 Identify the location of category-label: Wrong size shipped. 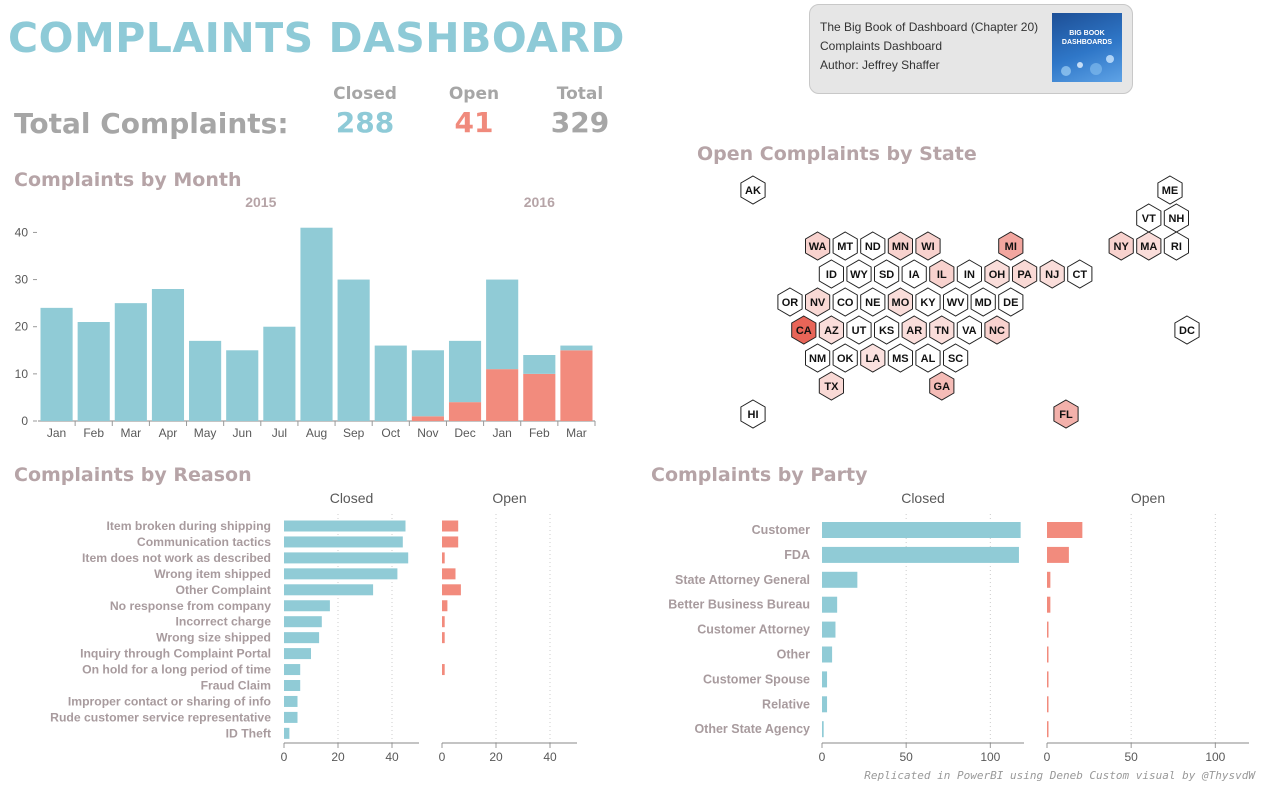
(213, 638).